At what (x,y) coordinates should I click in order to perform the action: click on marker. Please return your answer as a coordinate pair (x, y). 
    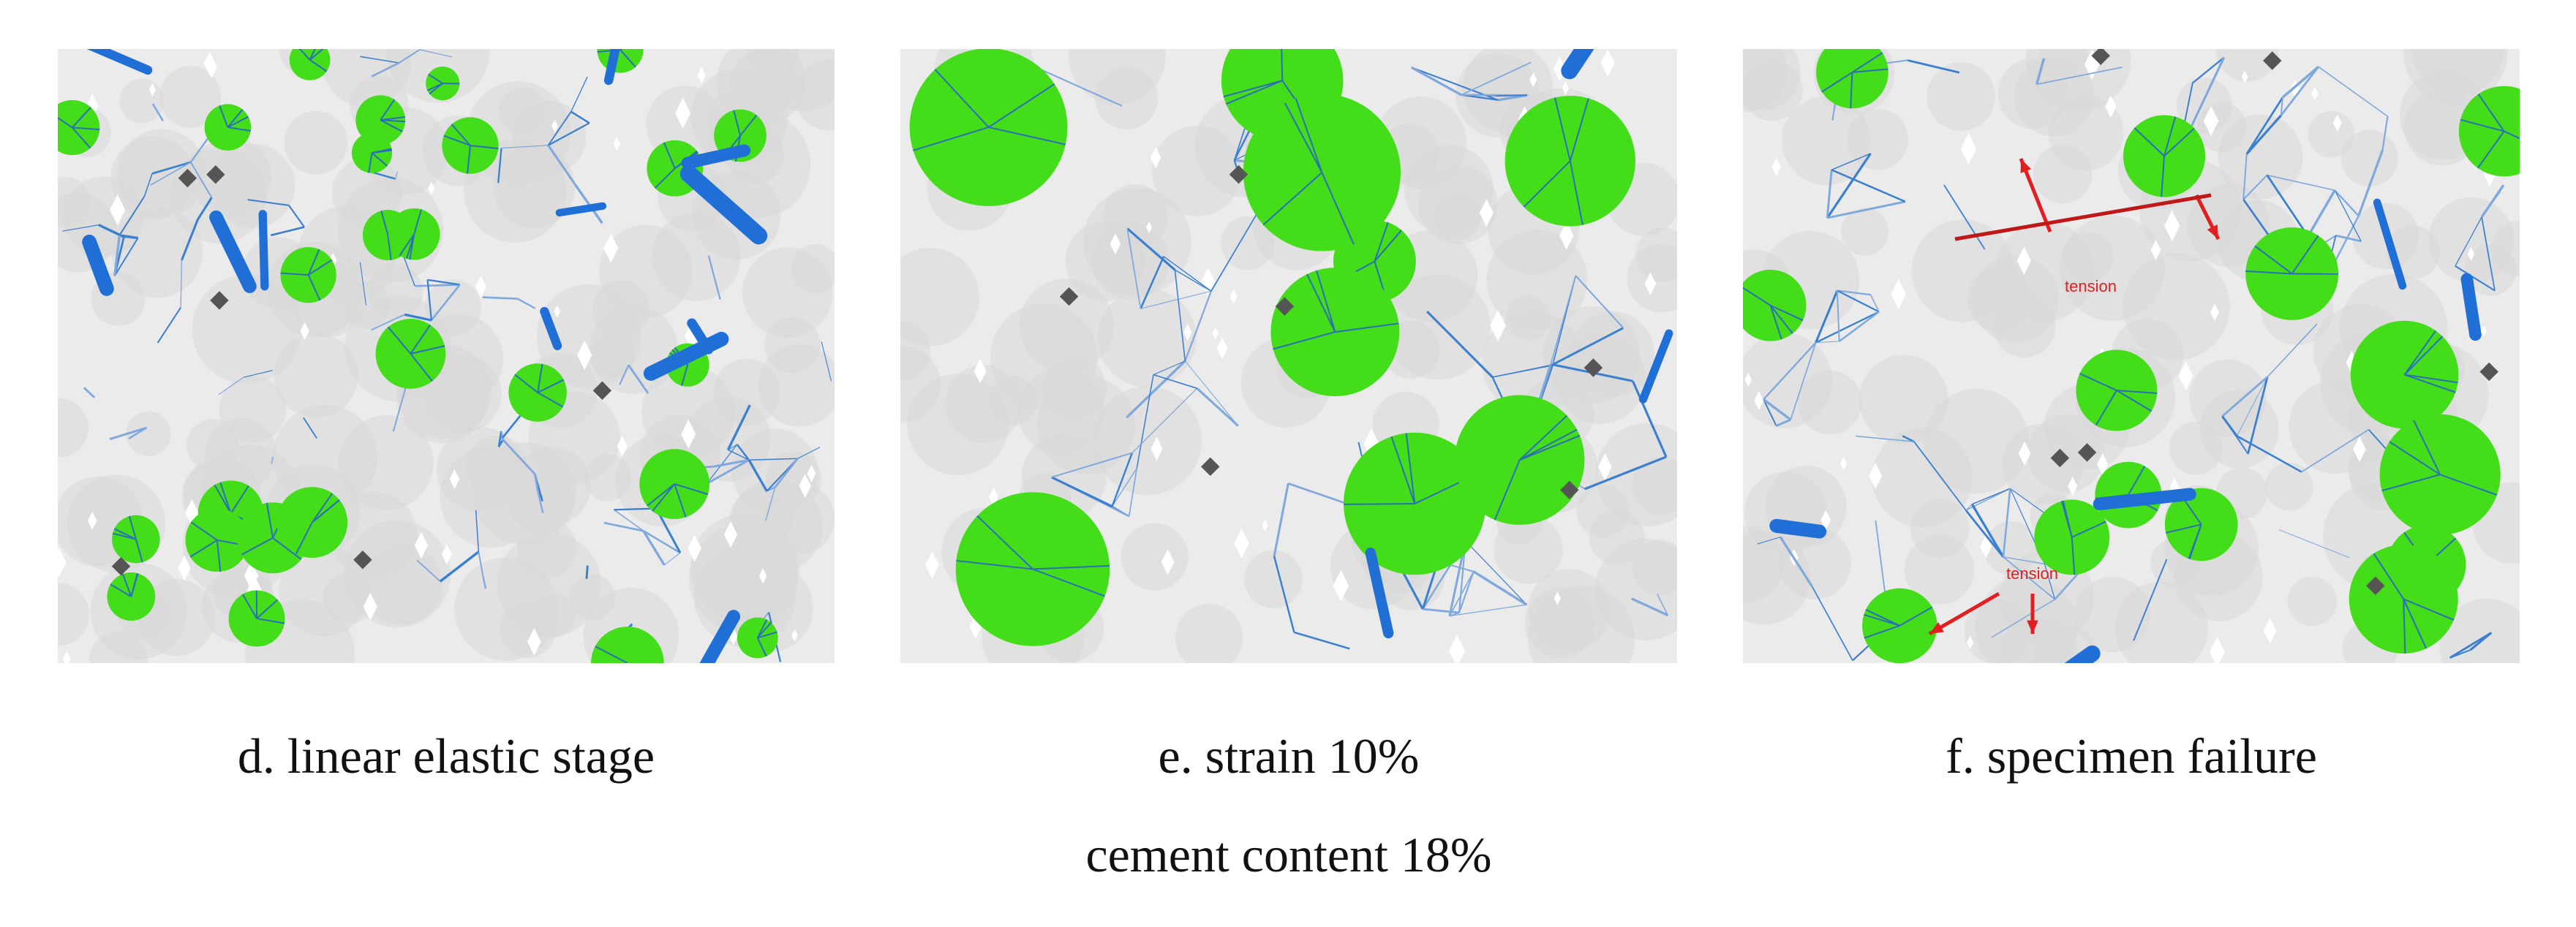
    Looking at the image, I should click on (1069, 296).